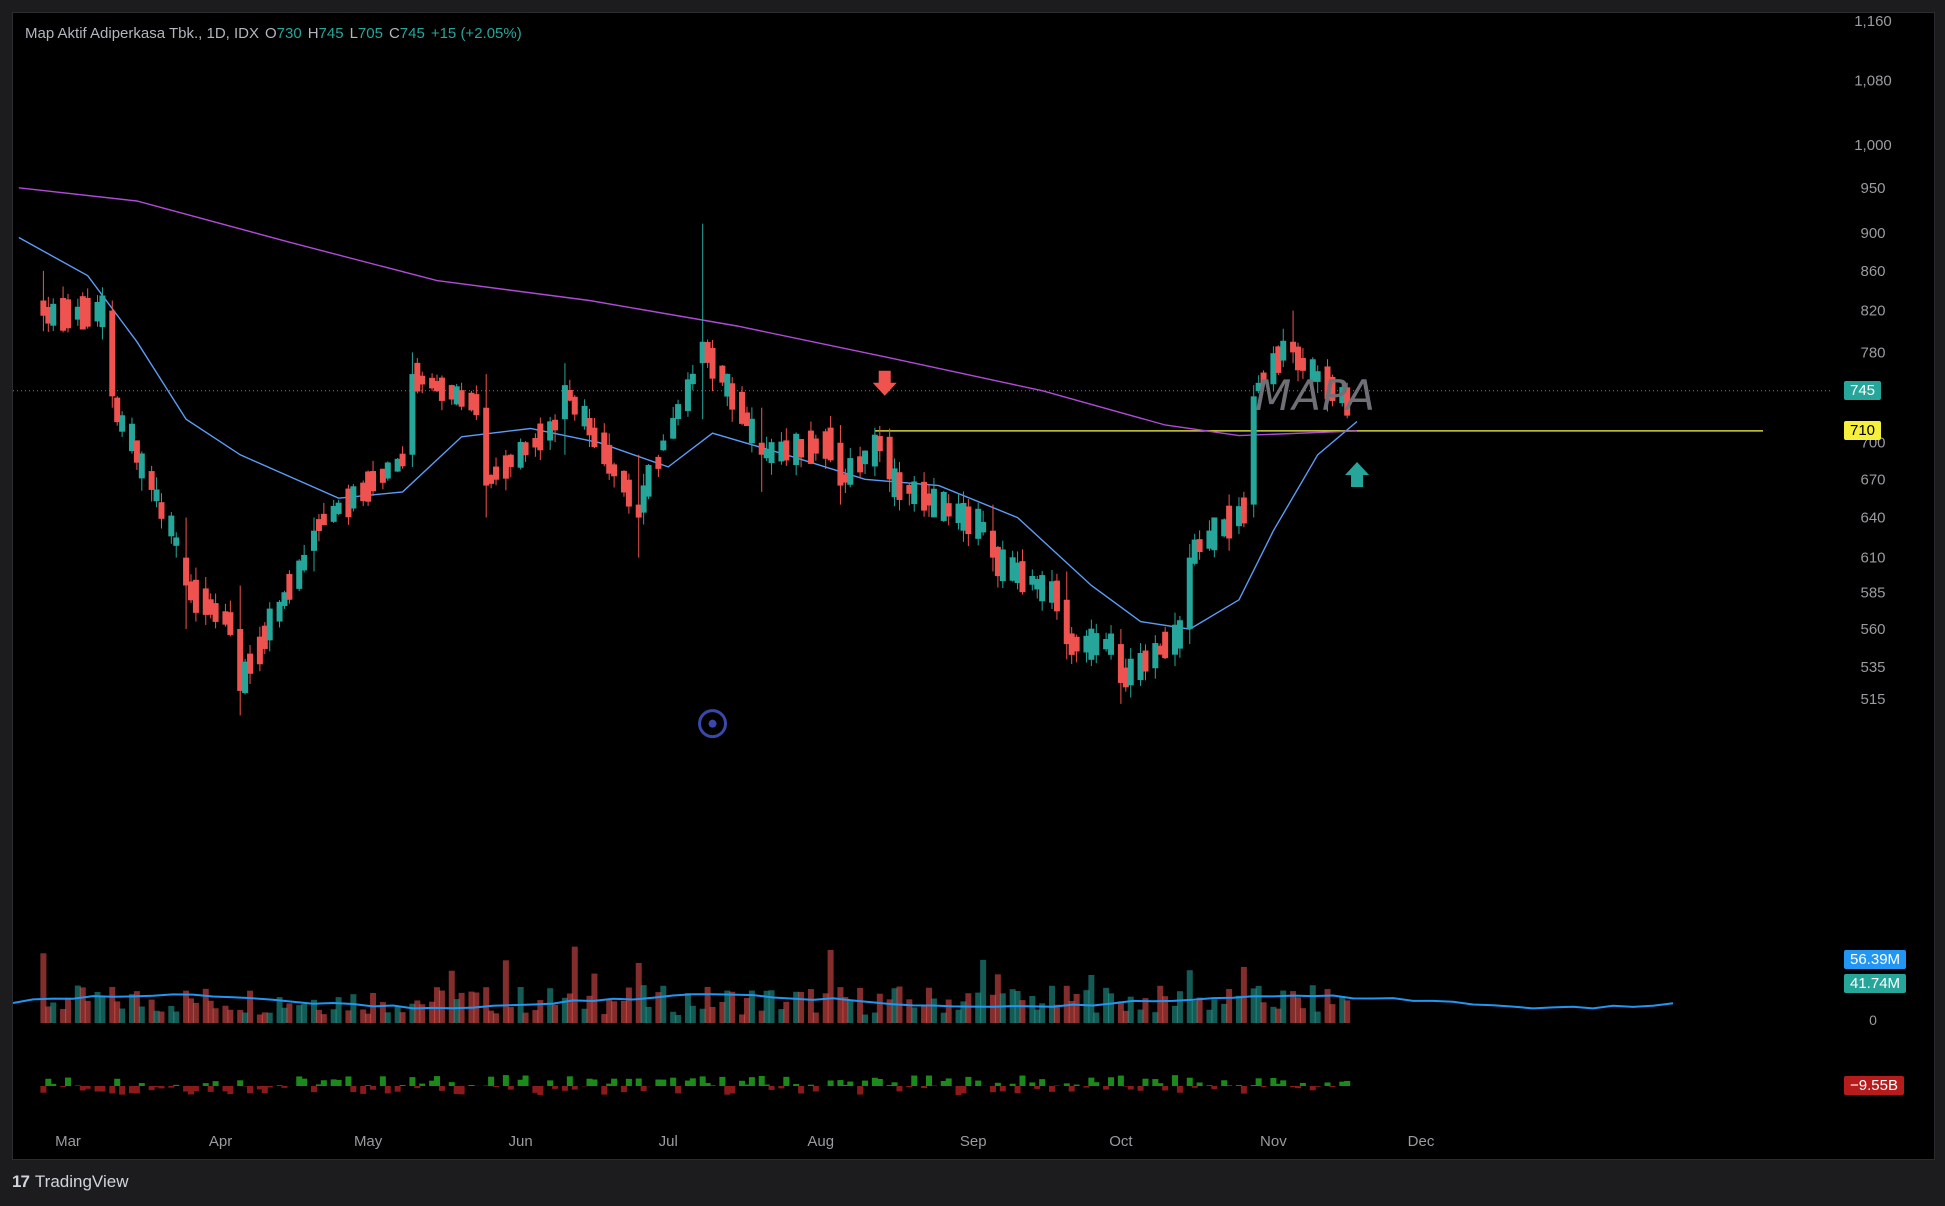 This screenshot has width=1945, height=1206. What do you see at coordinates (353, 33) in the screenshot?
I see `legend-low-label: L` at bounding box center [353, 33].